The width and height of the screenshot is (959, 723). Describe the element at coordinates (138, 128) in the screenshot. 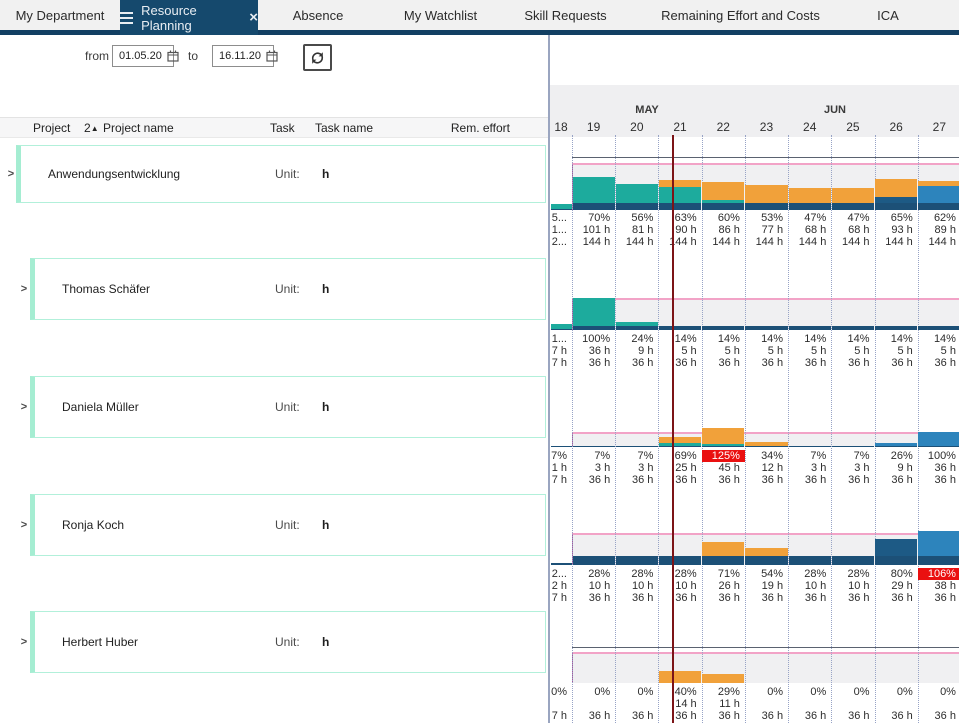

I see `column-header-project-name: Project name` at that location.